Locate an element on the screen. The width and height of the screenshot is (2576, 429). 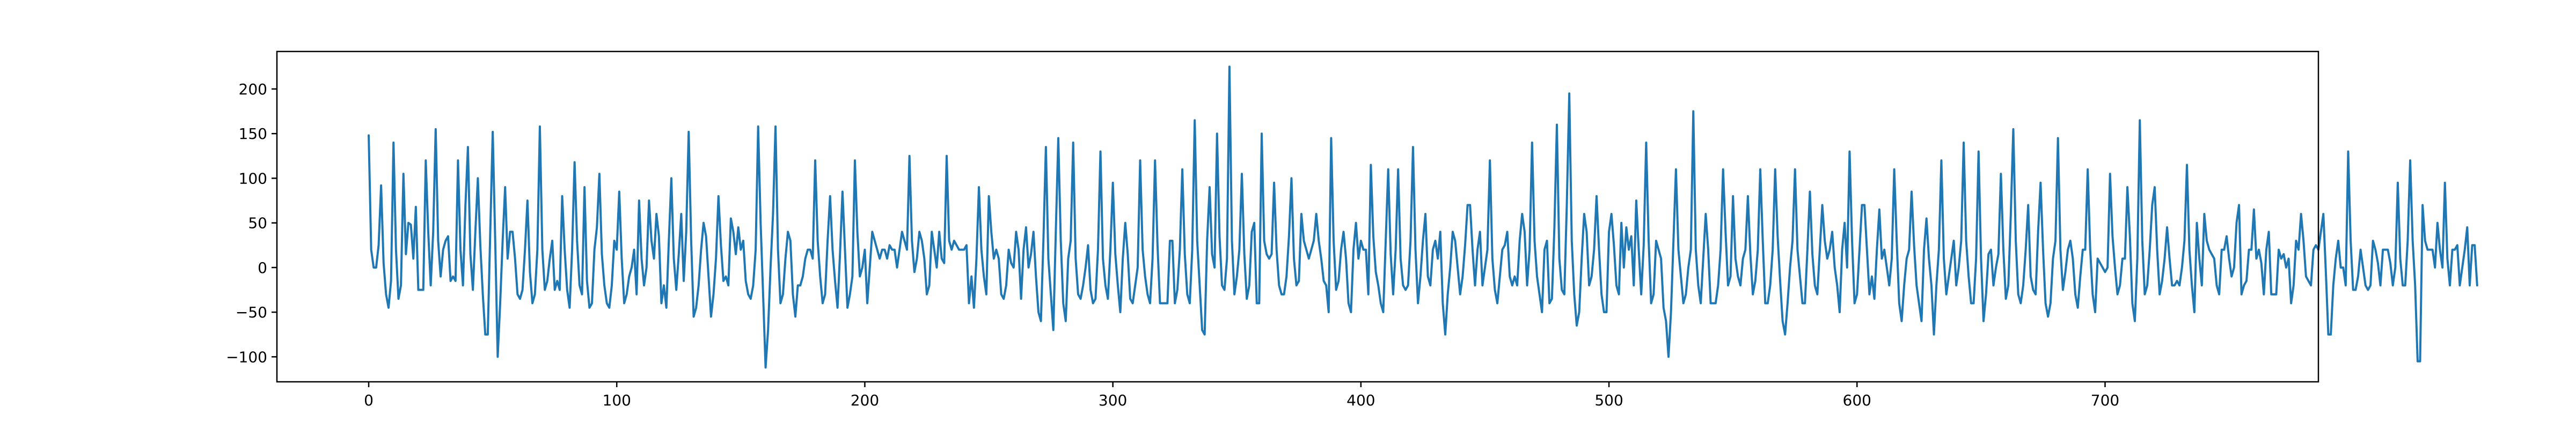
y-tick-label: 50 is located at coordinates (257, 223).